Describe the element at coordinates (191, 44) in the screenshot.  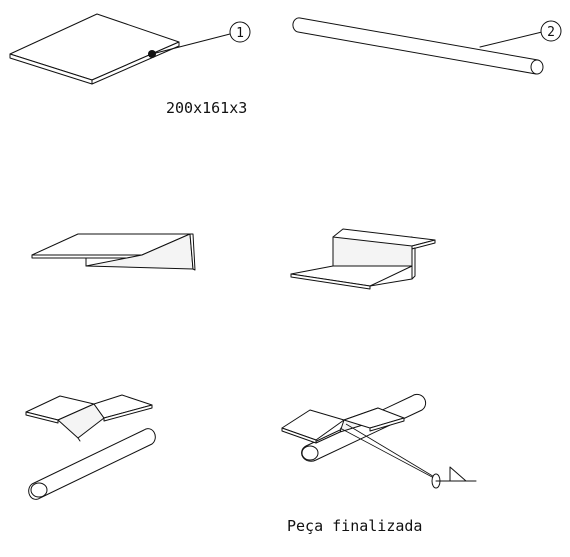
I see `callout-1-leader` at that location.